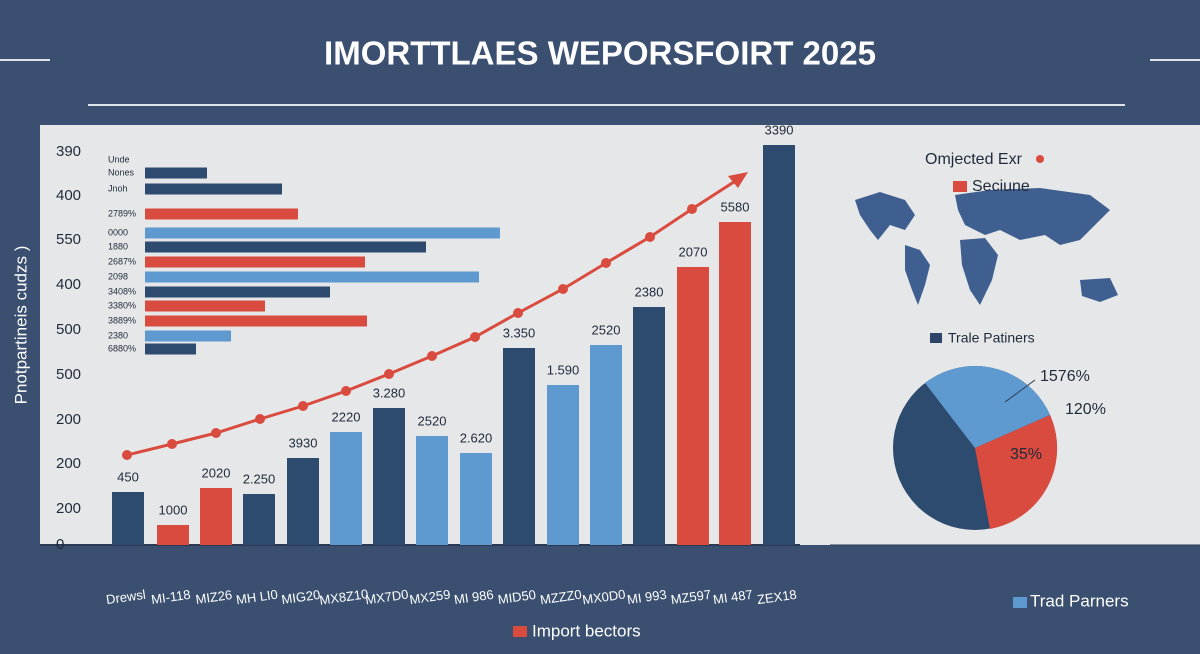 This screenshot has height=654, width=1200. I want to click on bar-label: 3390, so click(779, 129).